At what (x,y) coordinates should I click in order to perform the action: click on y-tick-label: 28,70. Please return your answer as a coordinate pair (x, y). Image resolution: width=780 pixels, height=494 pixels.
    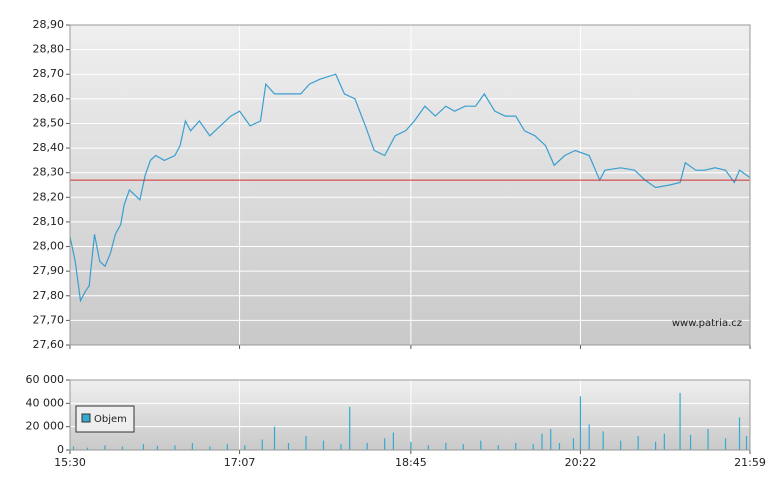
    Looking at the image, I should click on (49, 73).